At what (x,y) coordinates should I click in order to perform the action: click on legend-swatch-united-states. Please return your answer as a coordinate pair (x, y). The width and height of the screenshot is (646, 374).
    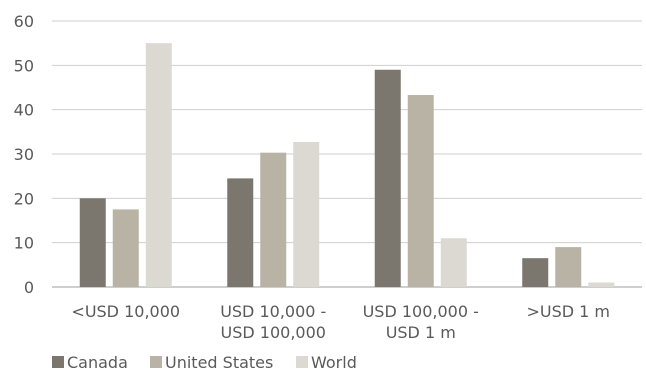
    Looking at the image, I should click on (156, 362).